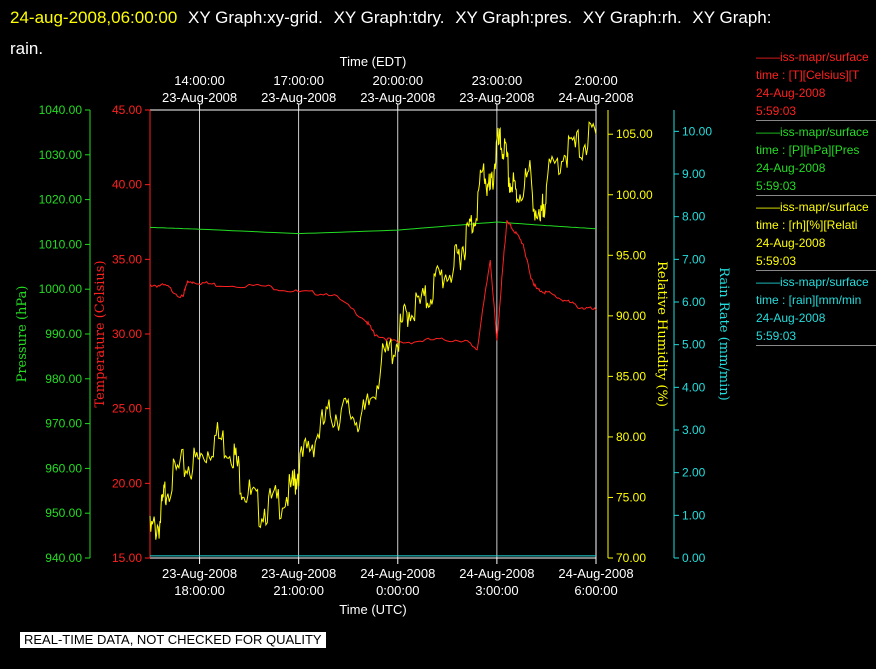  I want to click on rh-tick-label: 75.00, so click(631, 497).